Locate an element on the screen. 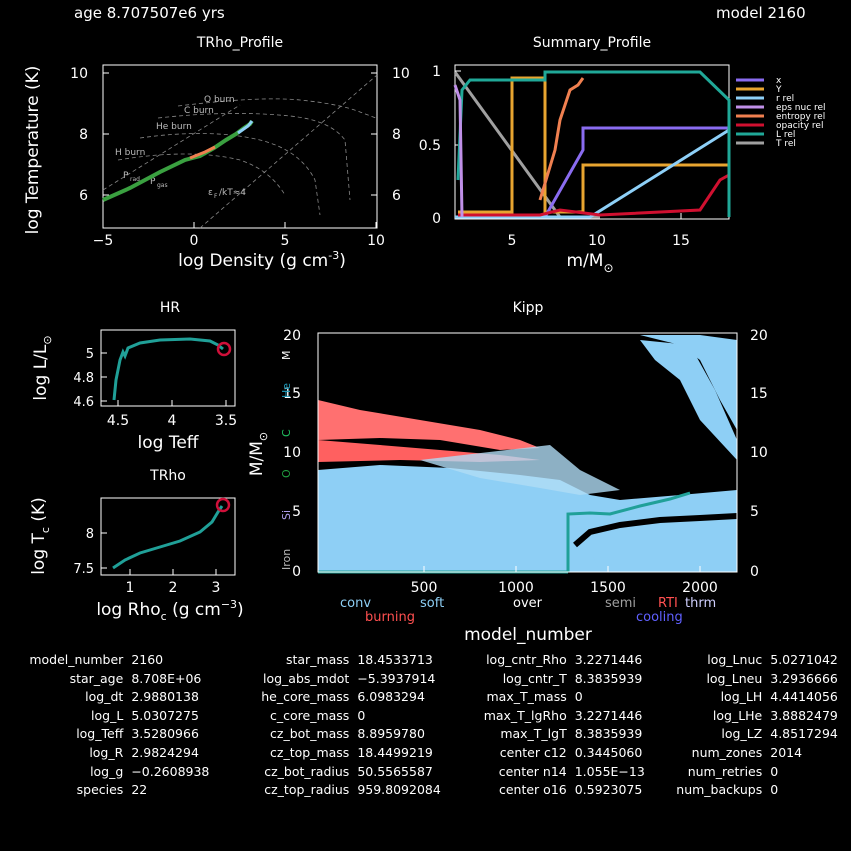 The image size is (851, 851). stat-value: 5.0271042 is located at coordinates (804, 659).